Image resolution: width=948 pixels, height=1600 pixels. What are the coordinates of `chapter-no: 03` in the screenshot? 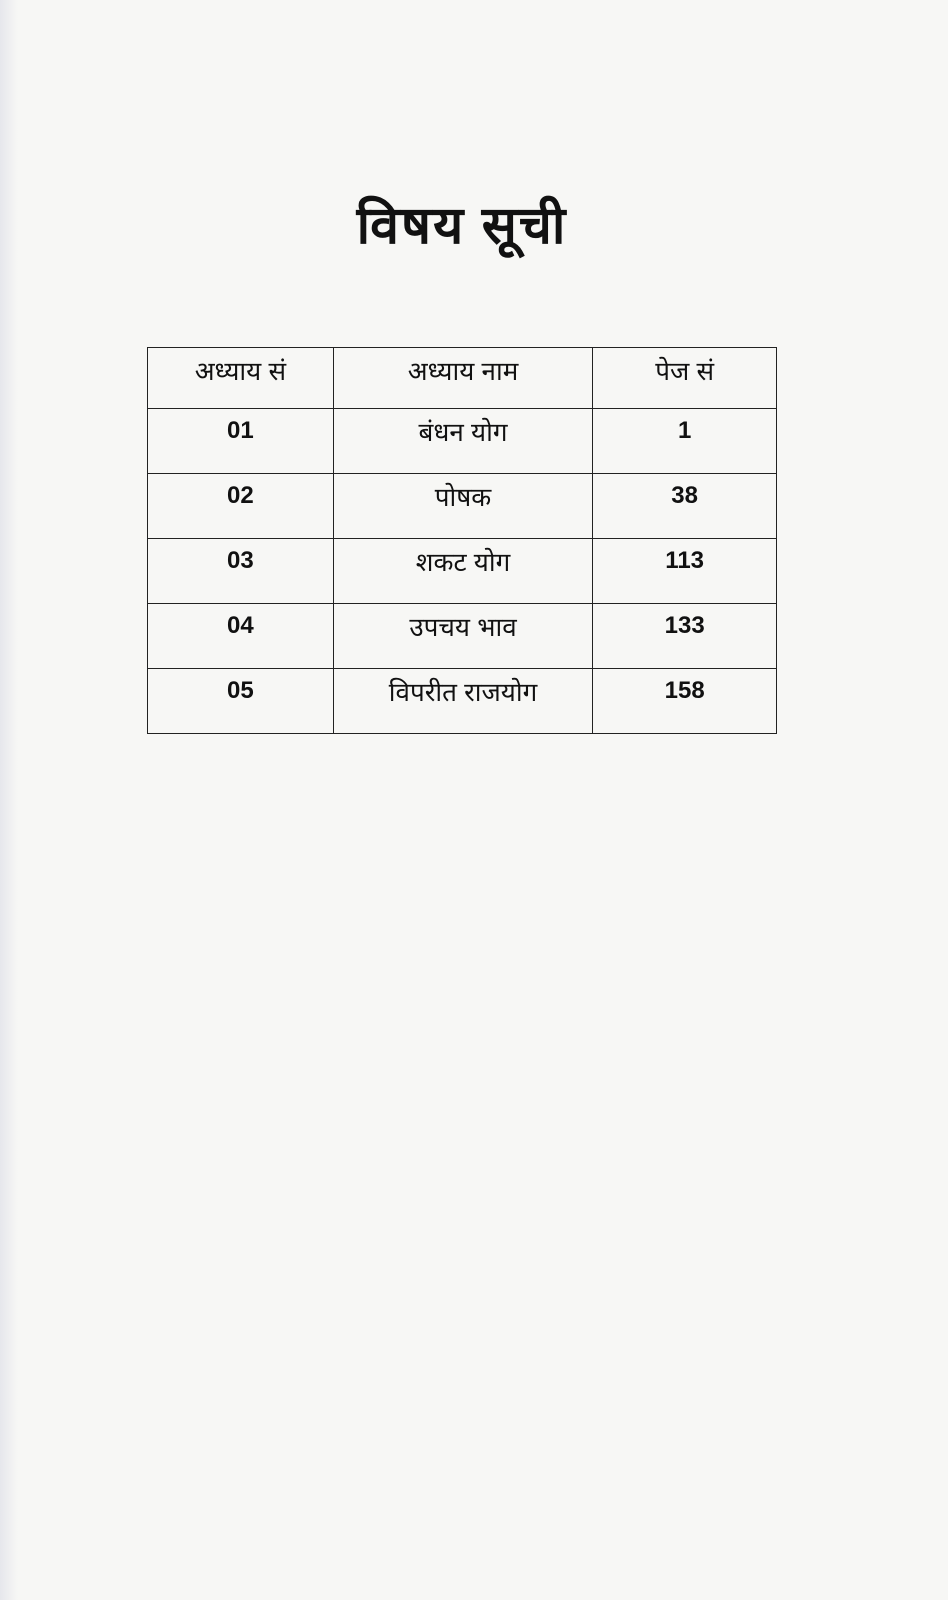 It's located at (240, 571).